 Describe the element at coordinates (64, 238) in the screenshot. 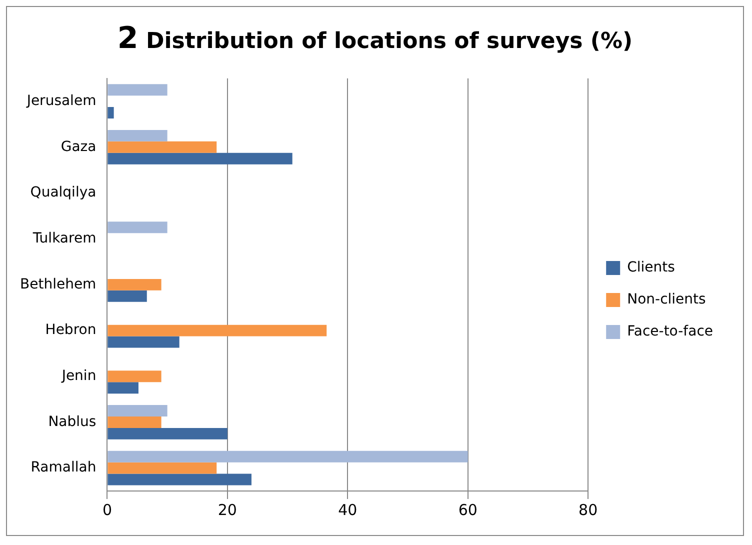

I see `y-tick-label: Tulkarem` at that location.